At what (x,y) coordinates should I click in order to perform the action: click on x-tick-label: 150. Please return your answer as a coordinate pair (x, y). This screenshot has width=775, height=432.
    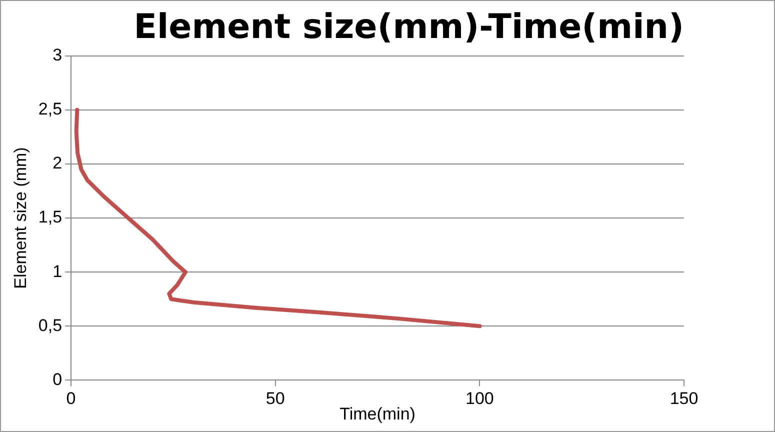
    Looking at the image, I should click on (684, 398).